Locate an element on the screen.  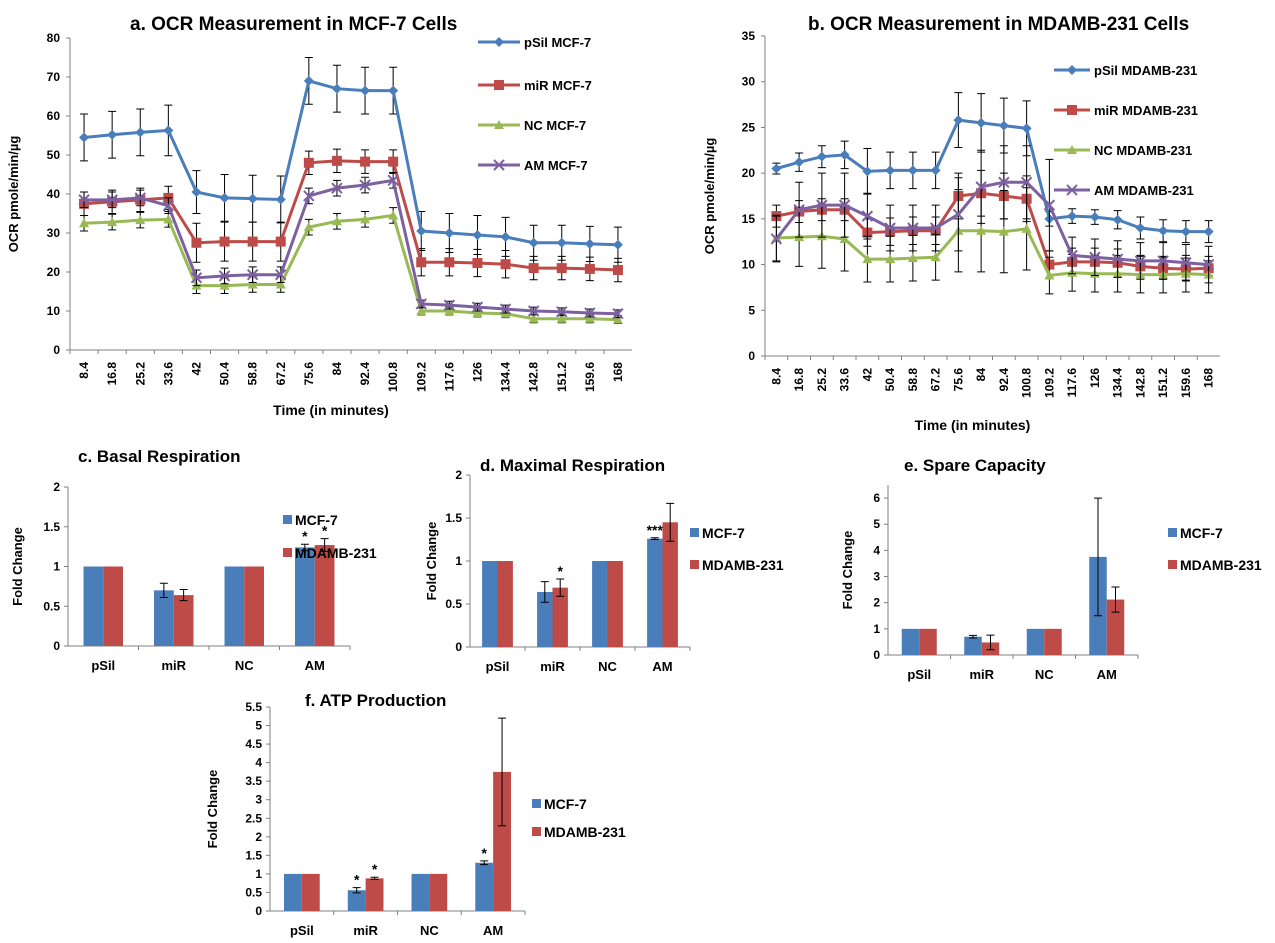
y-tick-label: 2.5 is located at coordinates (253, 818).